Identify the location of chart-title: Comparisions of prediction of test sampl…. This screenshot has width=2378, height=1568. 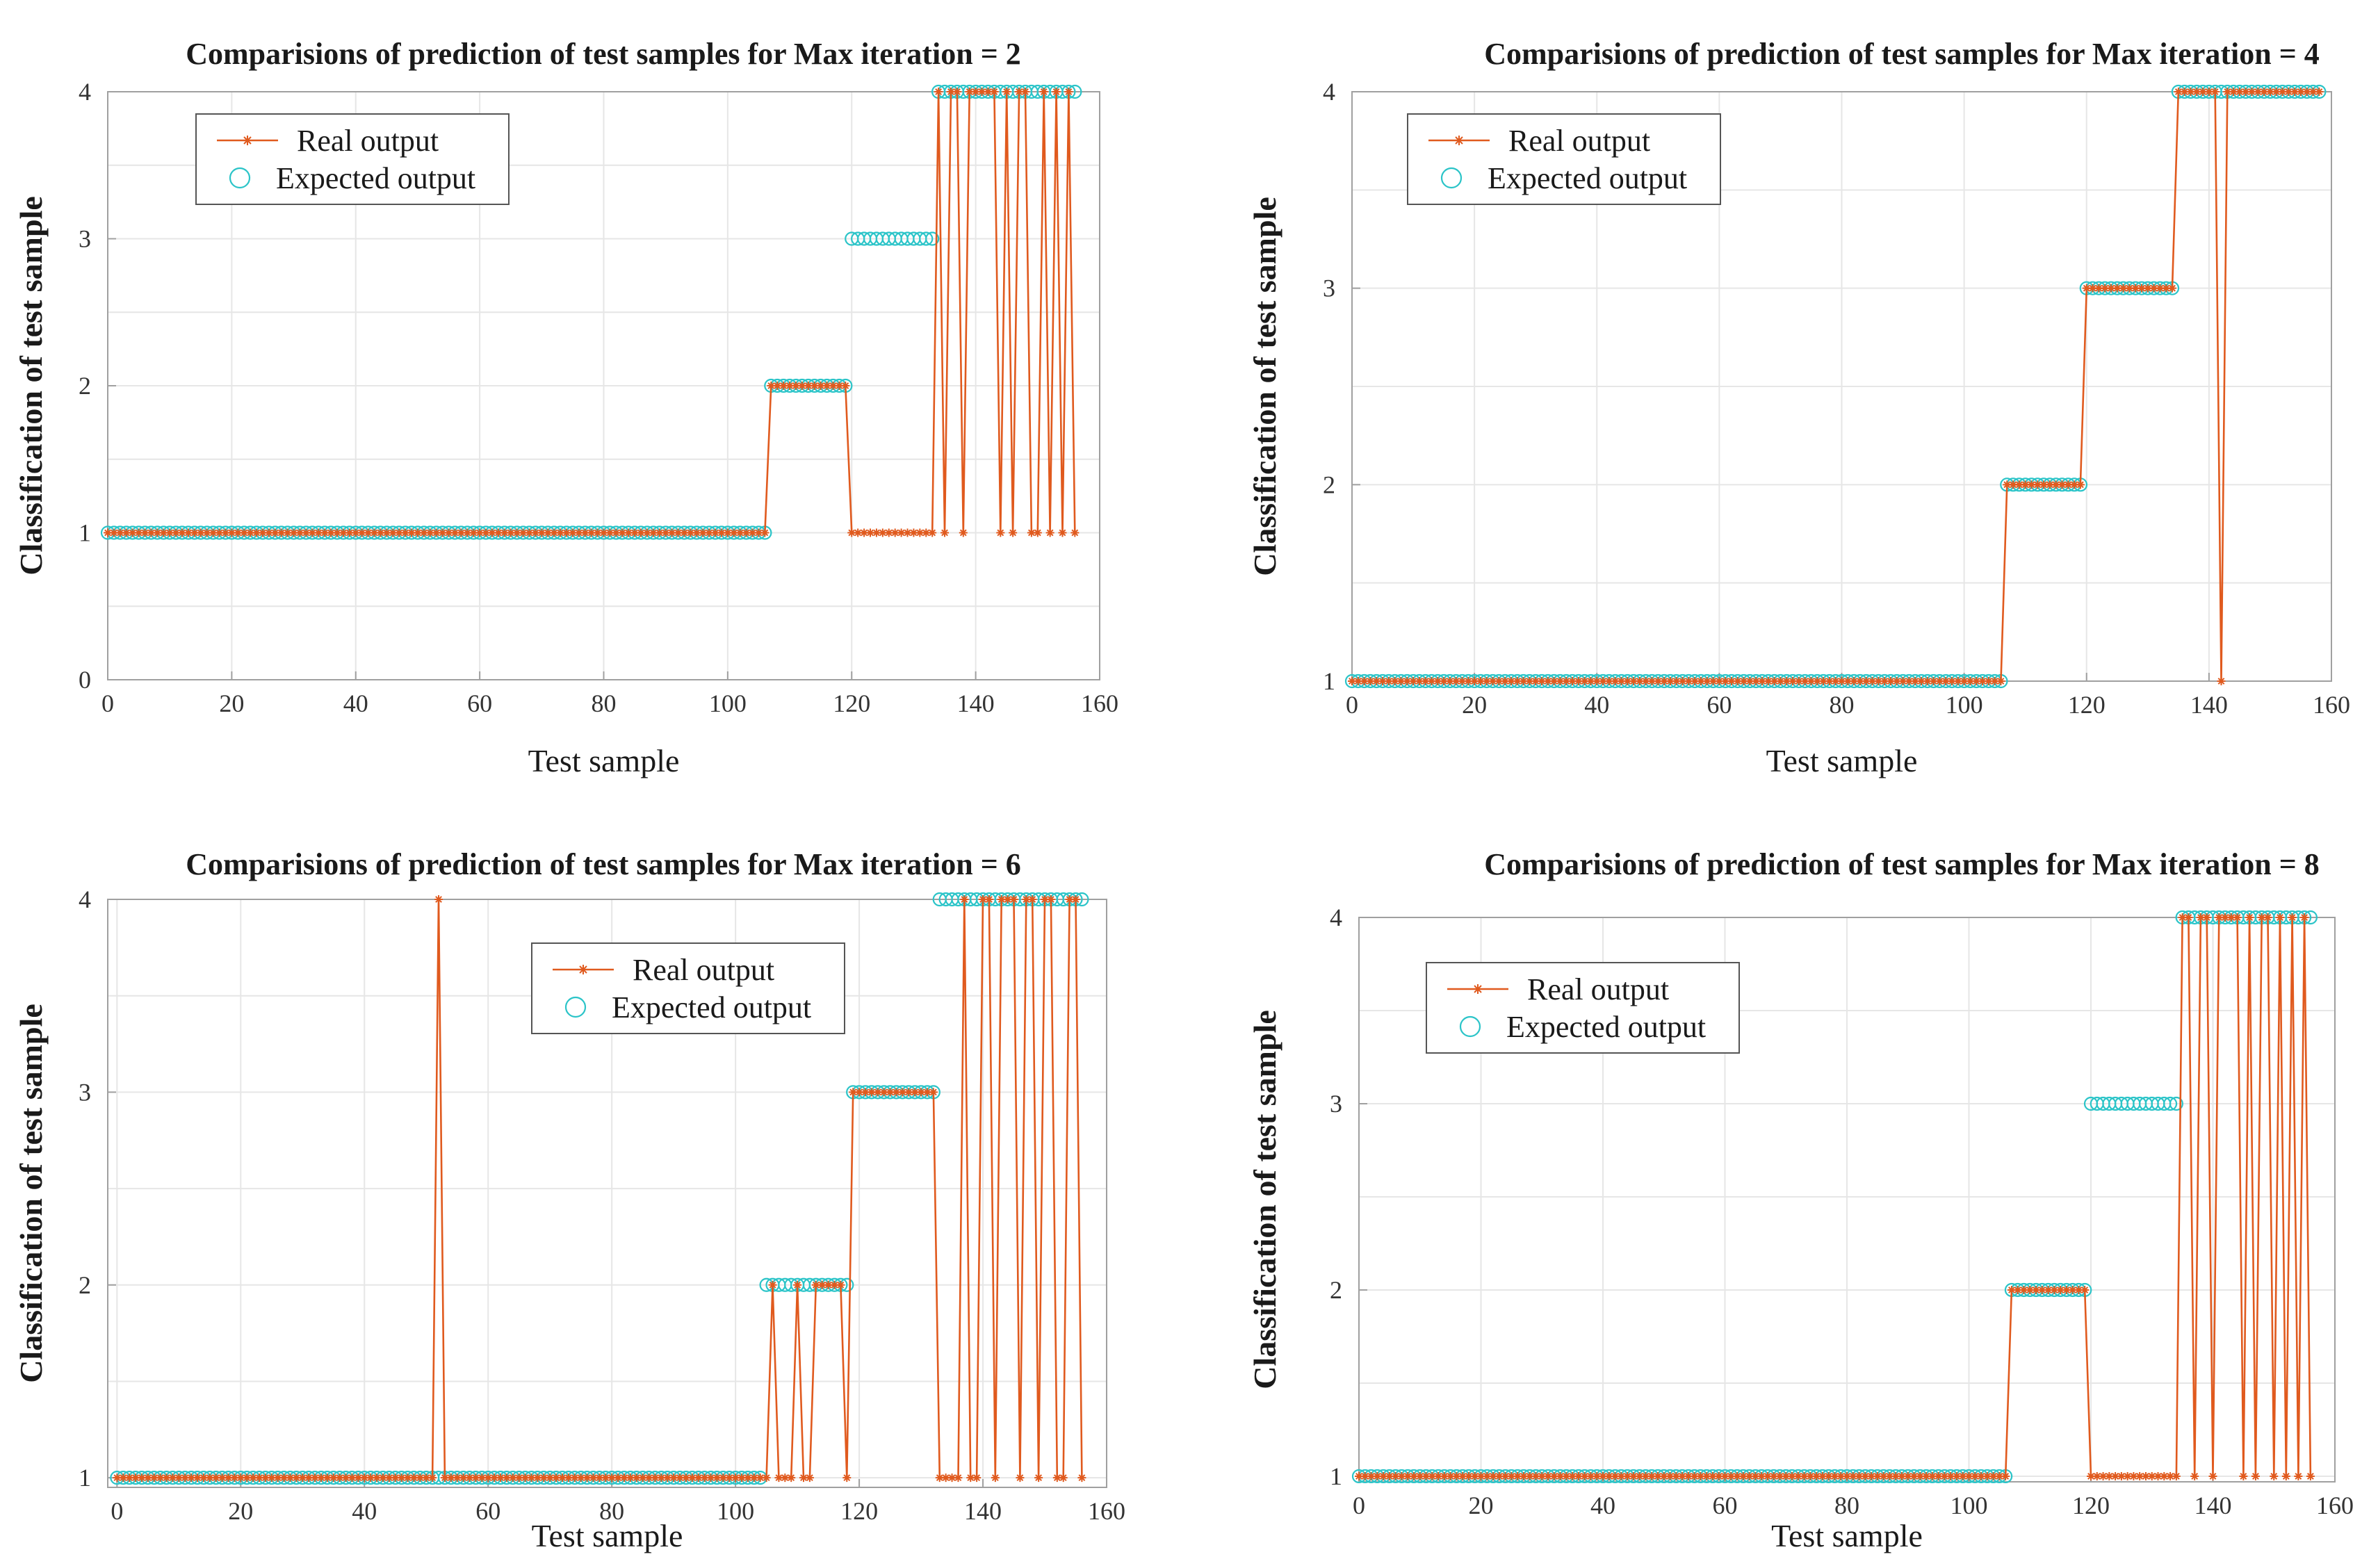
(603, 864).